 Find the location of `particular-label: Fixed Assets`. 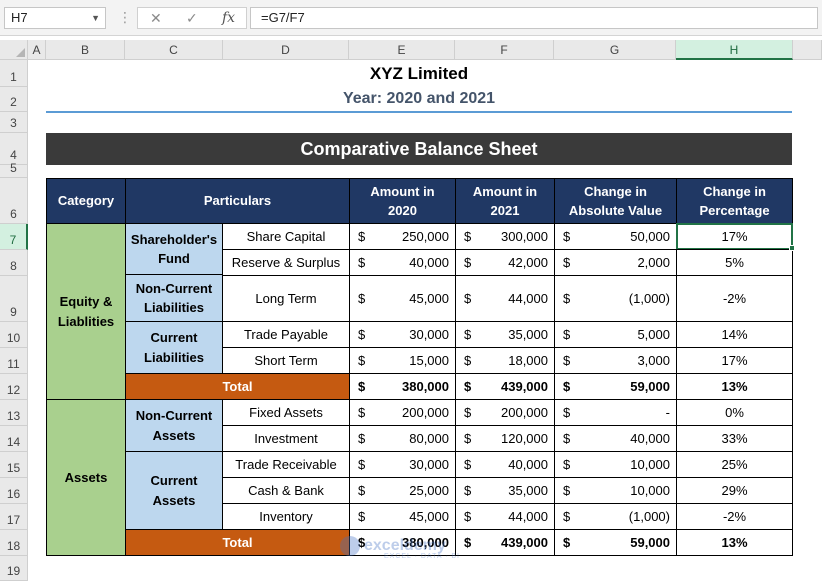

particular-label: Fixed Assets is located at coordinates (286, 412).